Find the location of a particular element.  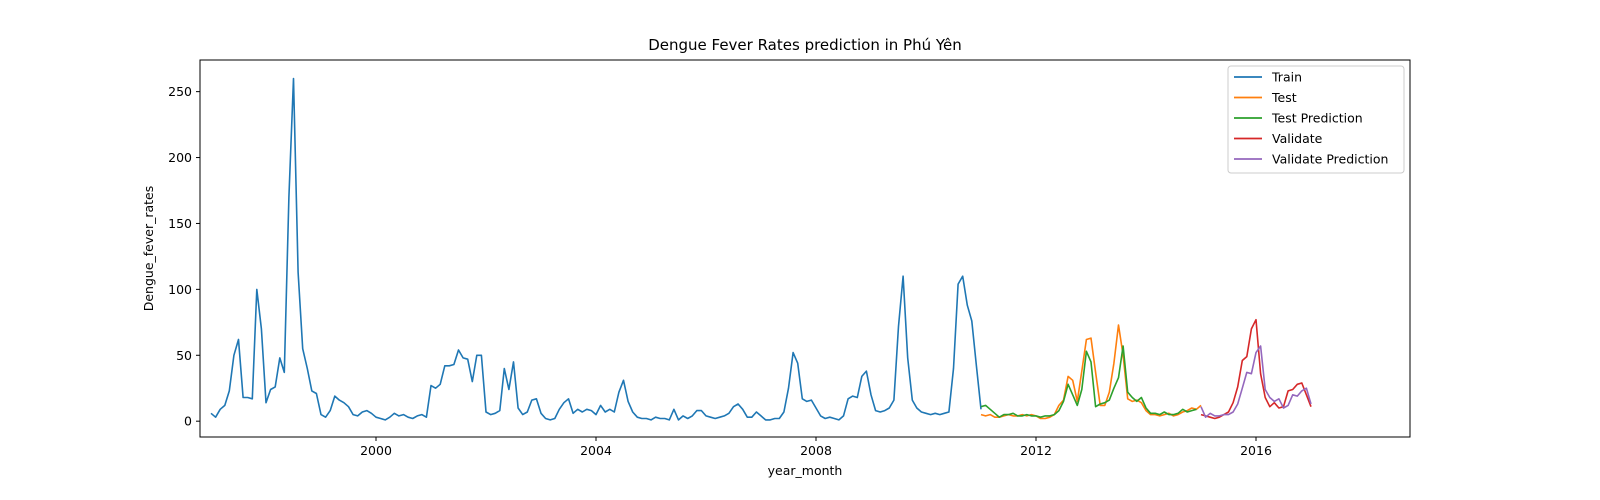

legend-box is located at coordinates (1316, 119).